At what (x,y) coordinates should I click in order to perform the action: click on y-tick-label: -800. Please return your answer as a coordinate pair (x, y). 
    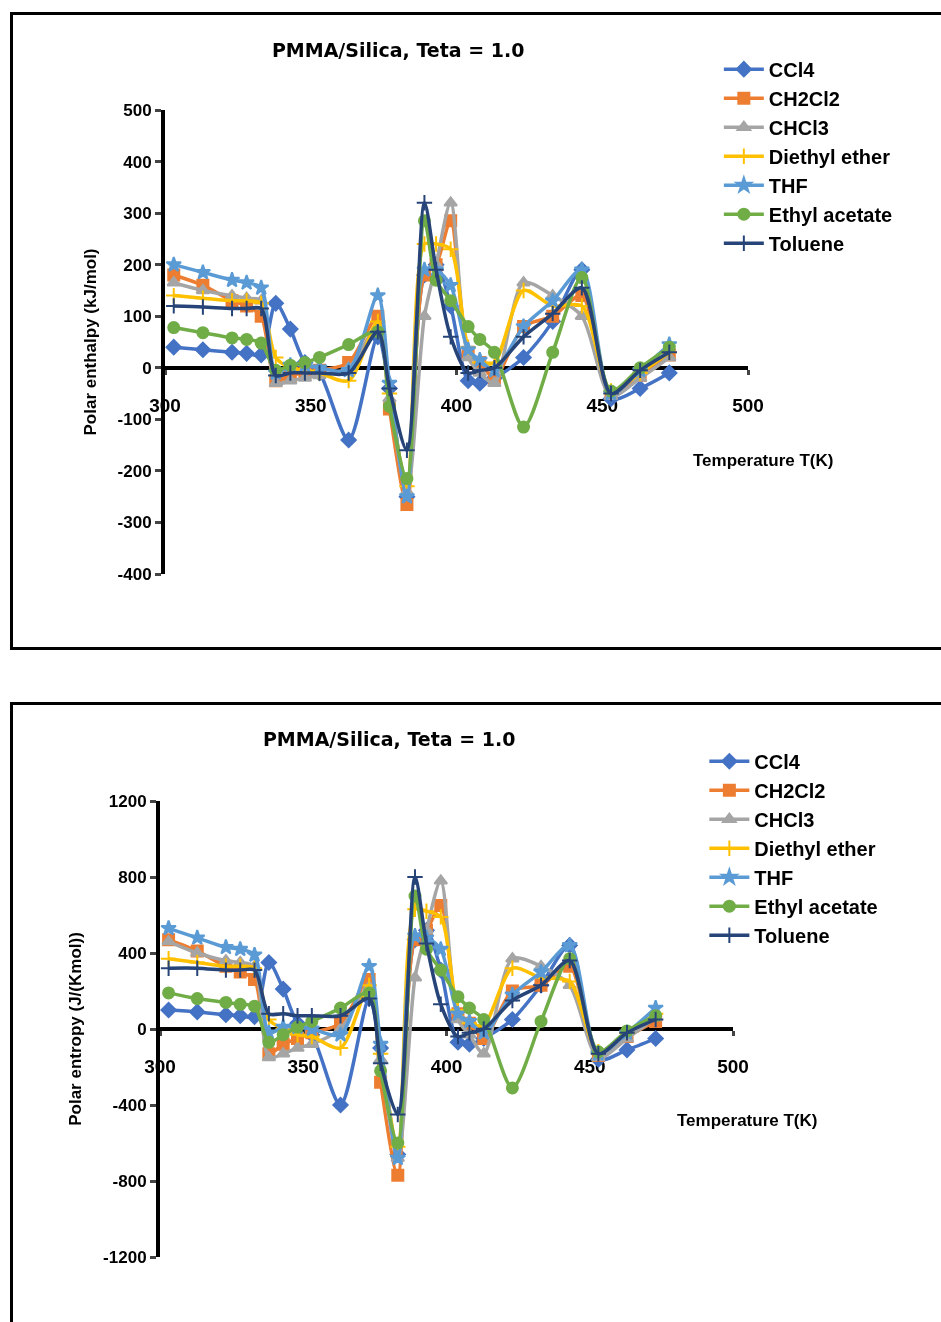
    Looking at the image, I should click on (129, 1181).